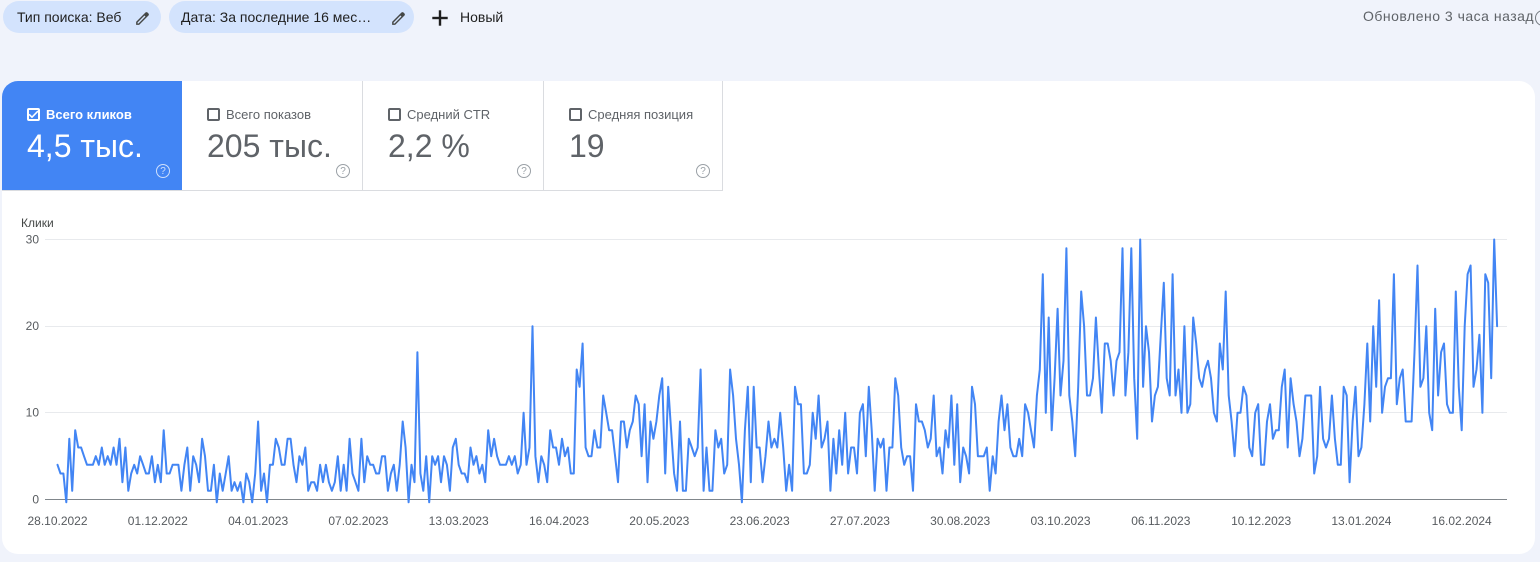  I want to click on svg-text: 20, so click(33, 326).